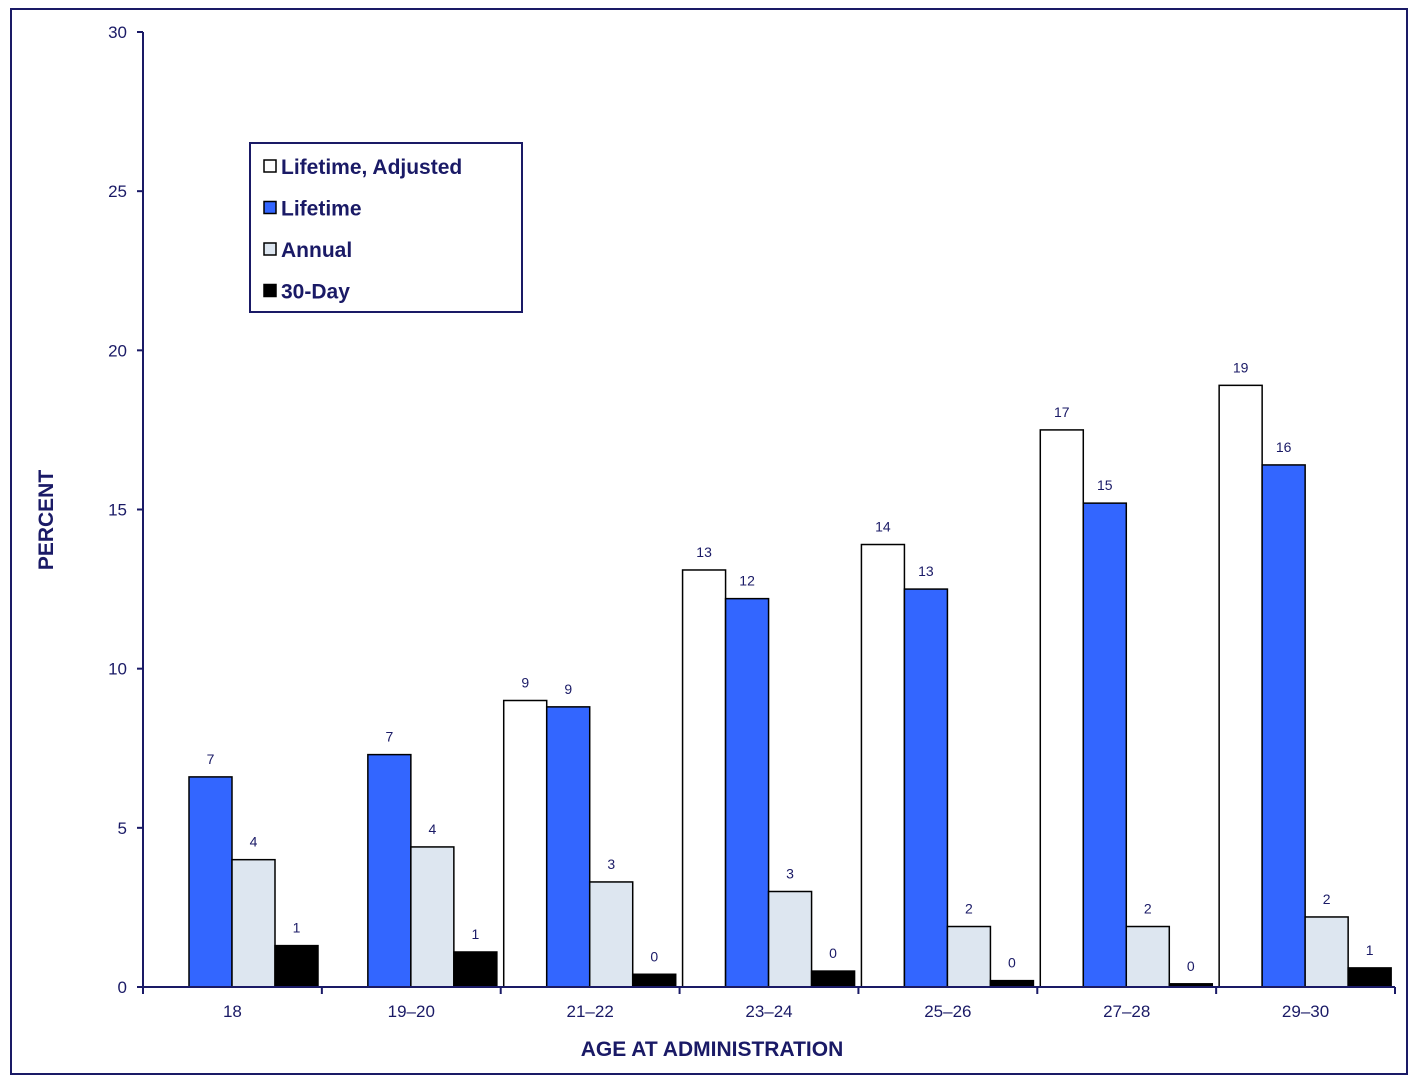  What do you see at coordinates (947, 1011) in the screenshot?
I see `x-tick-label: 25–26` at bounding box center [947, 1011].